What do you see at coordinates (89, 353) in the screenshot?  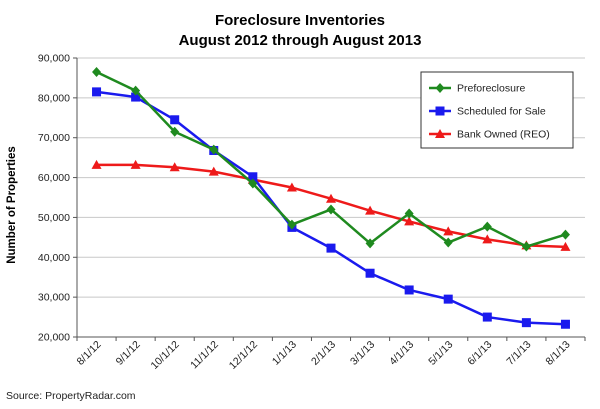 I see `x-tick-label: 8/1/12` at bounding box center [89, 353].